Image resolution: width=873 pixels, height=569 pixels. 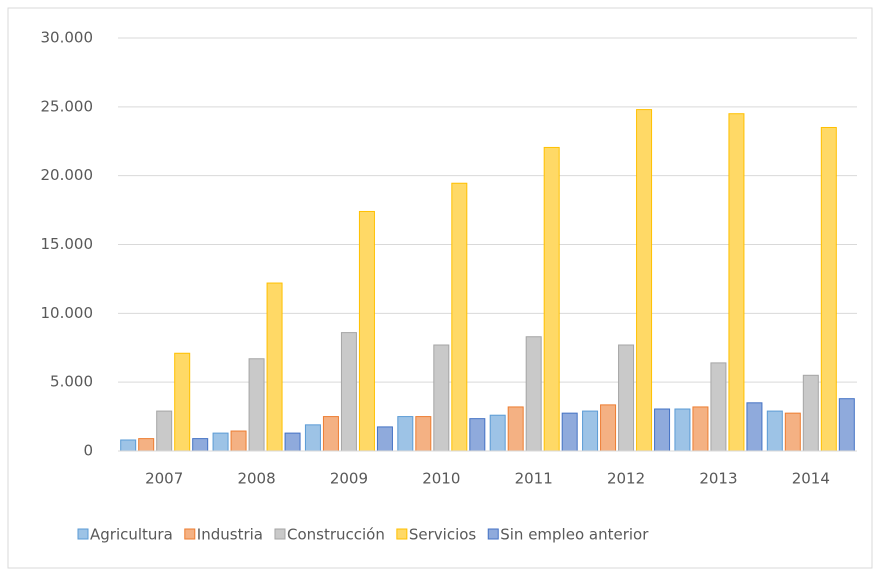 I want to click on y-tick-label: 0, so click(x=88, y=451).